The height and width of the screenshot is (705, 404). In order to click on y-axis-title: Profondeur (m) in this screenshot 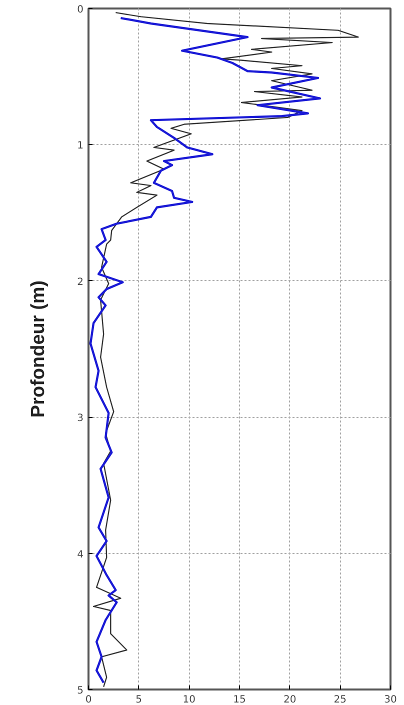, I will do `click(39, 349)`.